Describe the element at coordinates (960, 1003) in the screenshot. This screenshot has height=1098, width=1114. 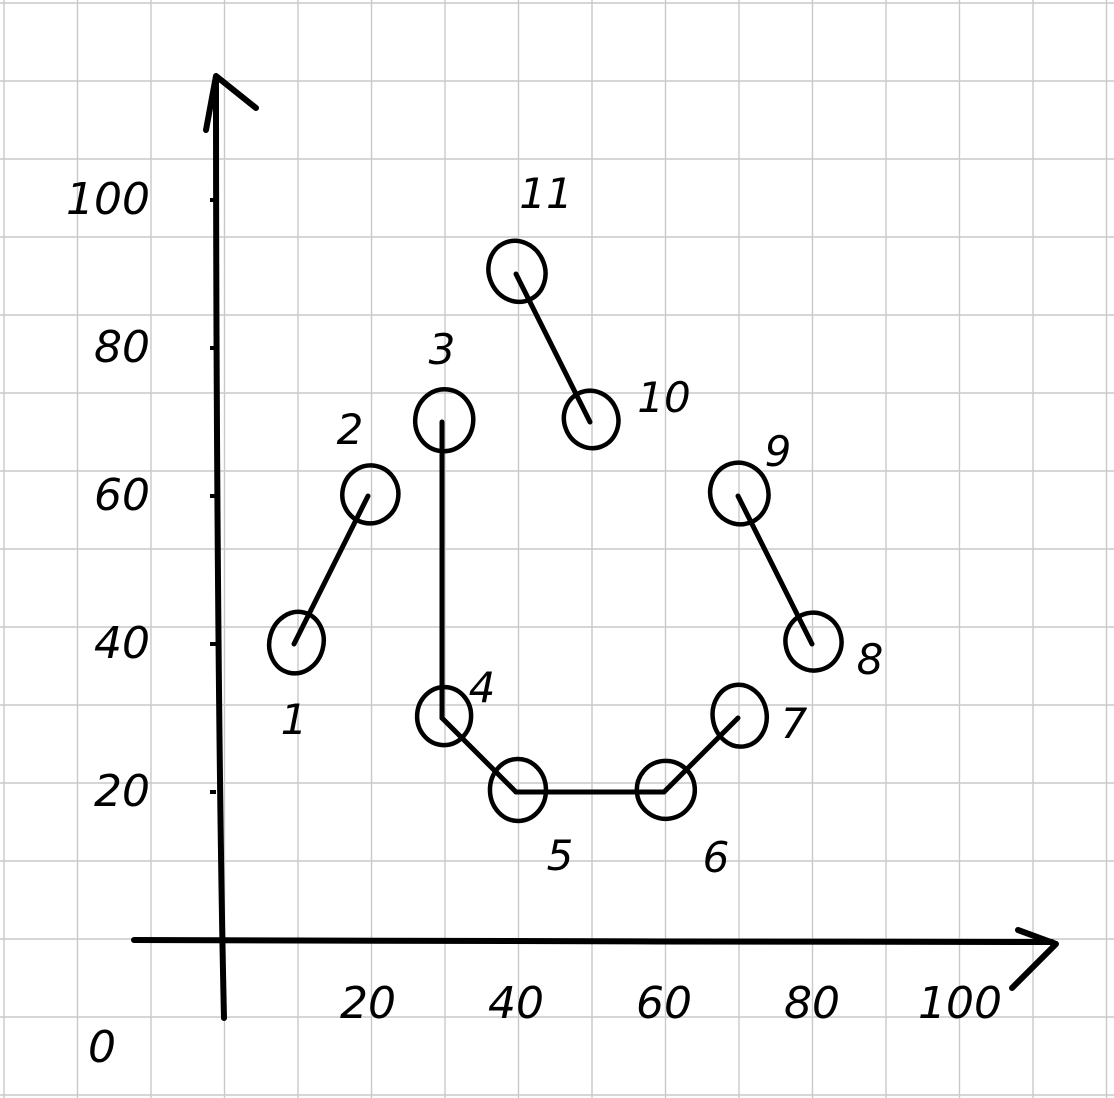
I see `x-tick-label: 100` at that location.